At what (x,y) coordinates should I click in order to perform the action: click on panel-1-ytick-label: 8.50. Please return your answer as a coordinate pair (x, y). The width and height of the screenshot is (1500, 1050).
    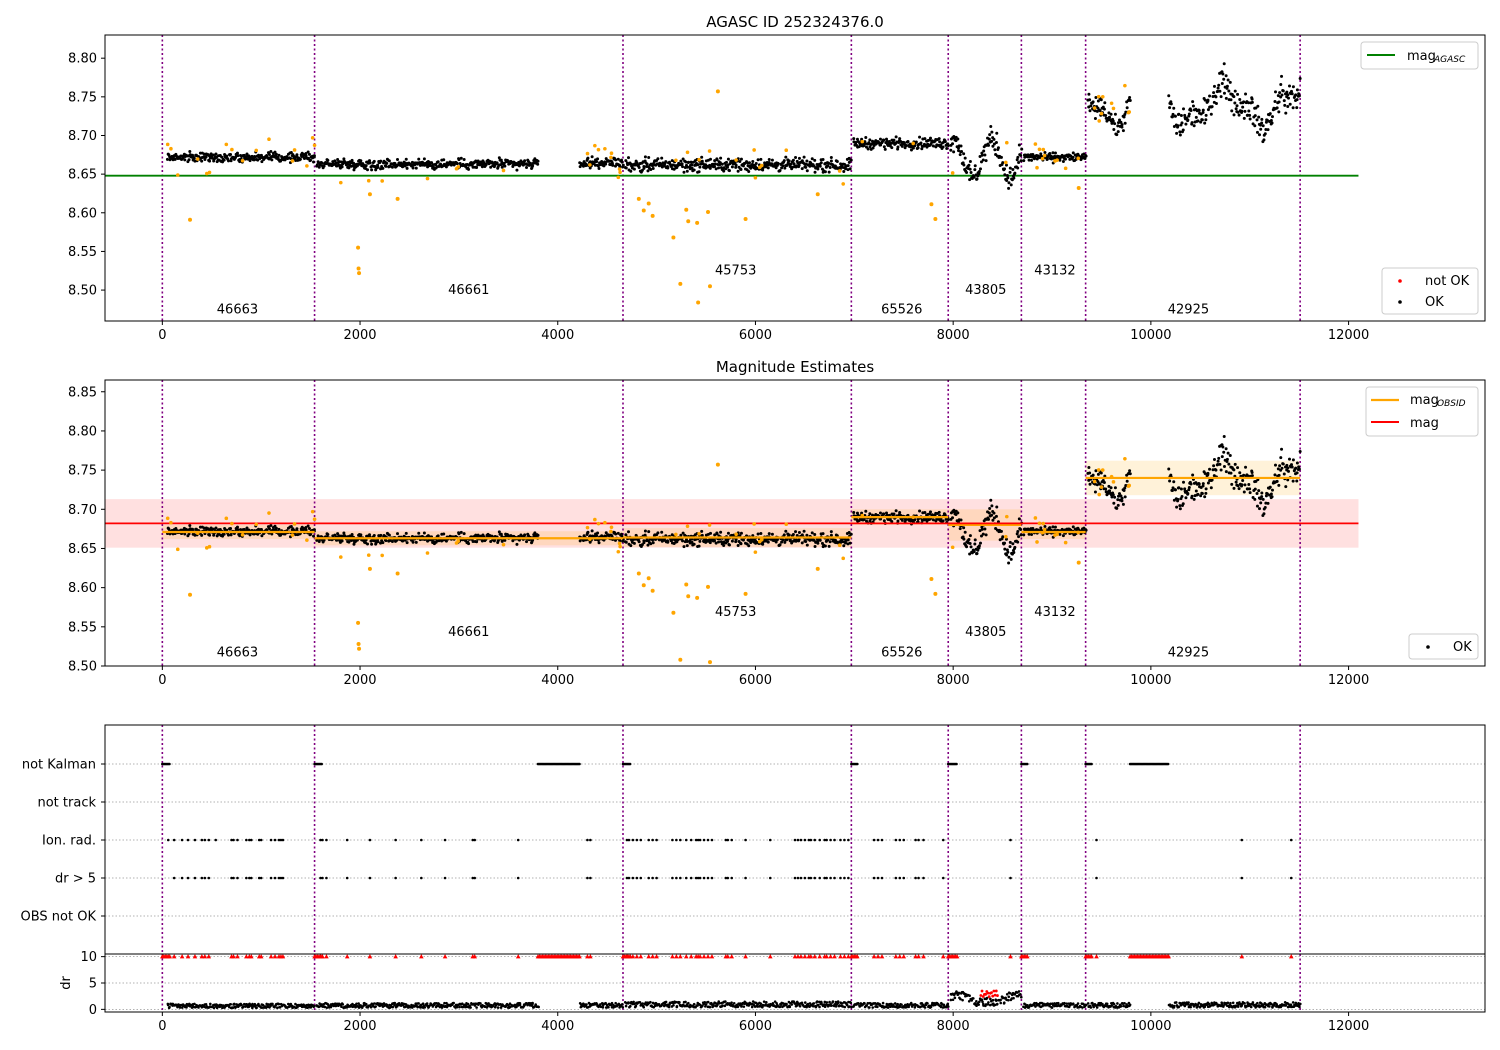
    Looking at the image, I should click on (82, 291).